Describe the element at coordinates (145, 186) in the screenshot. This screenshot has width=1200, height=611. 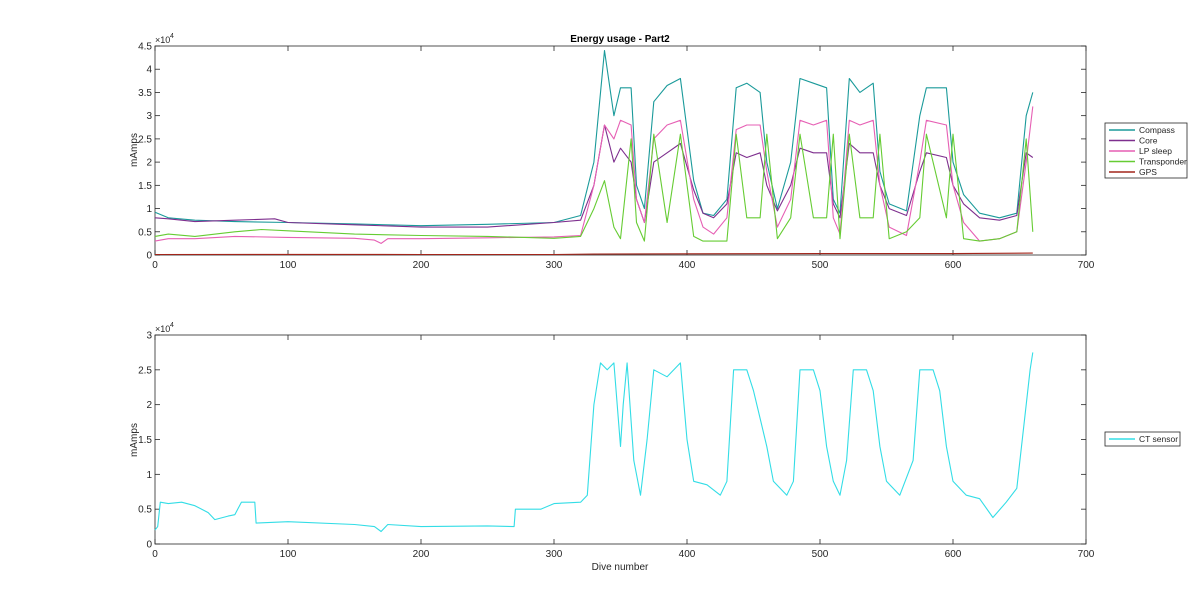
I see `top-y-tick-label: 1.5` at that location.